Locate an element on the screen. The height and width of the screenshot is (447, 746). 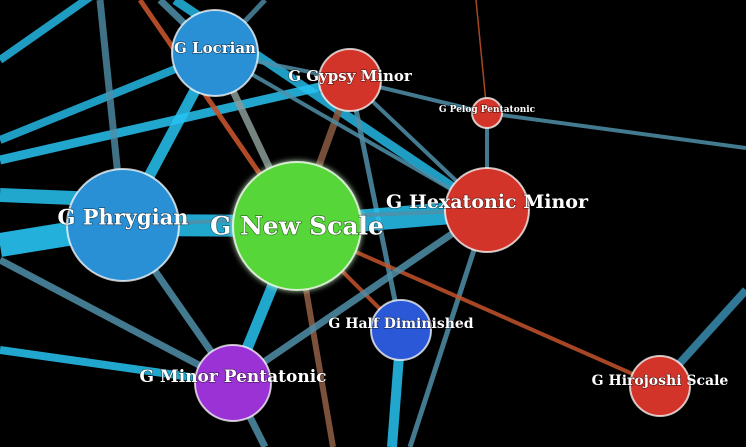
node-locrian-circle is located at coordinates (215, 53).